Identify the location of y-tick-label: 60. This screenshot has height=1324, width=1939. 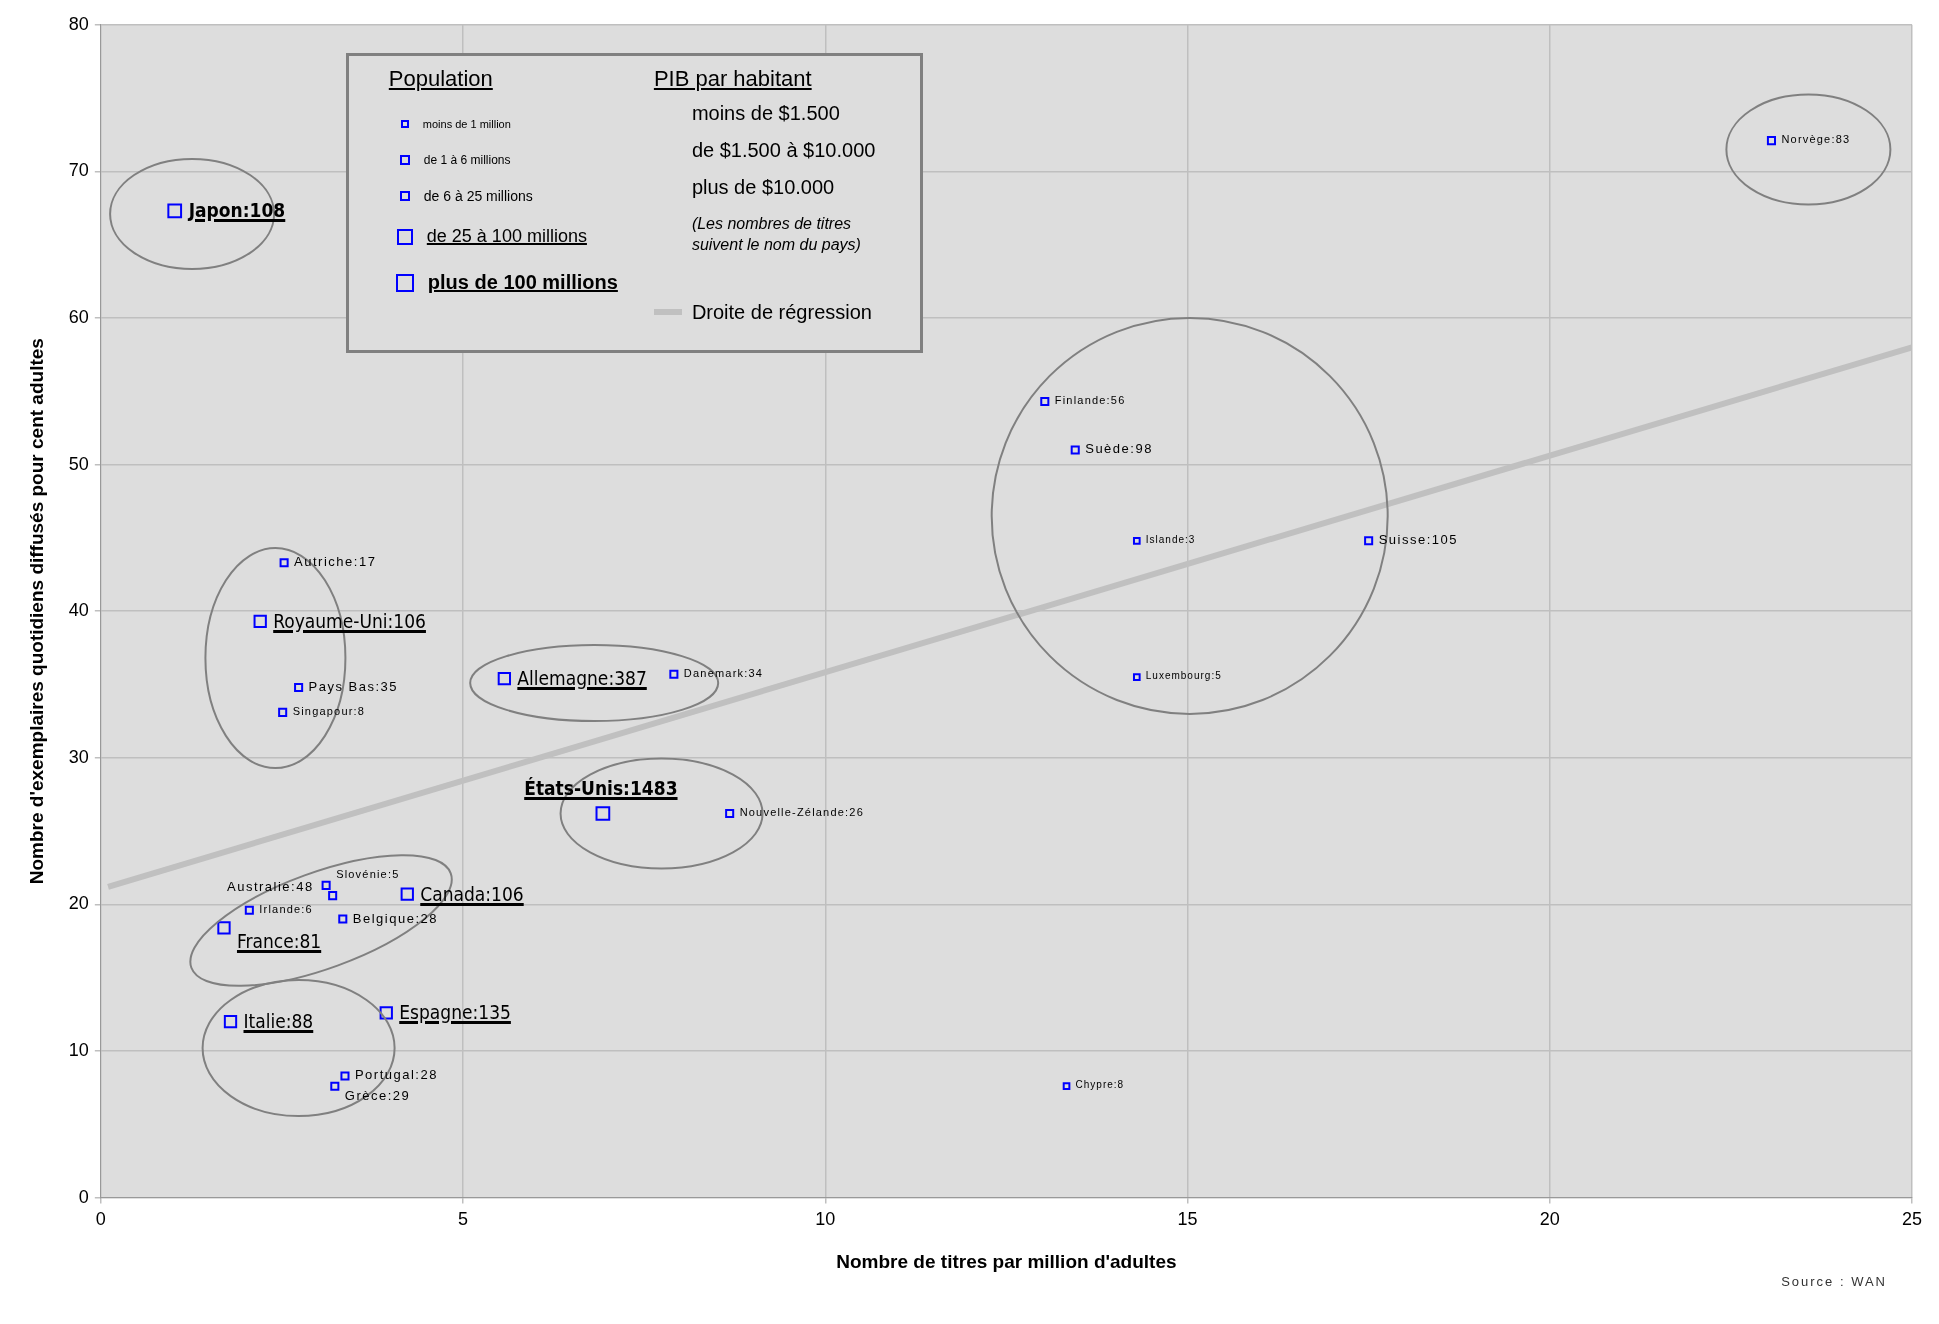
(78, 316).